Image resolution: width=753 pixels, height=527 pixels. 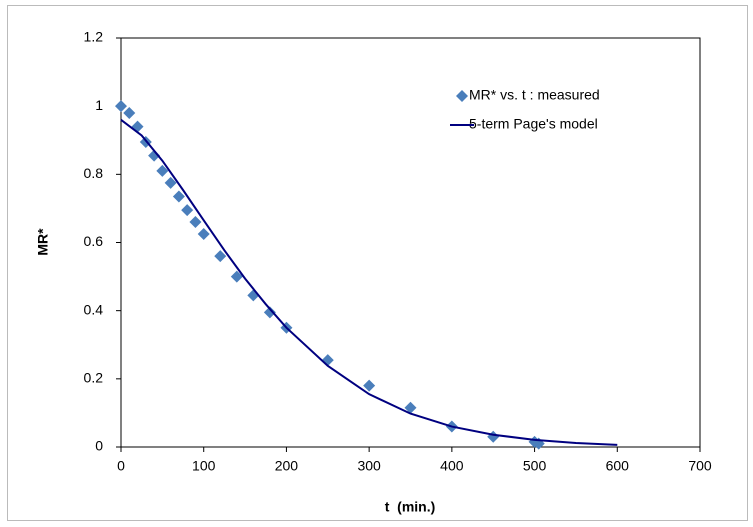 I want to click on legend-swatch, so click(x=462, y=96).